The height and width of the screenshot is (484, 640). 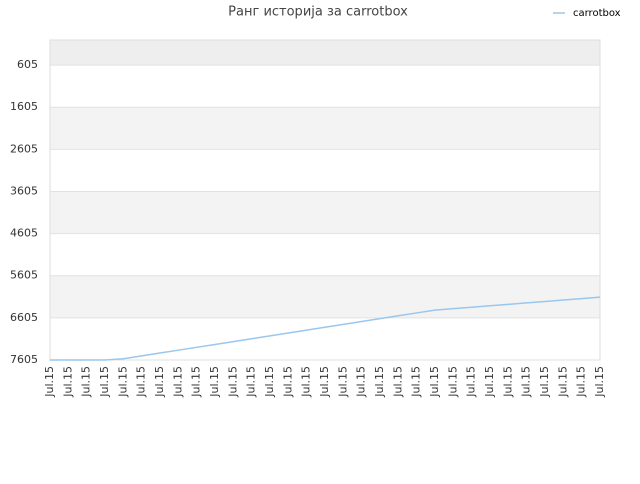 I want to click on y-tick-label: 1605, so click(x=24, y=106).